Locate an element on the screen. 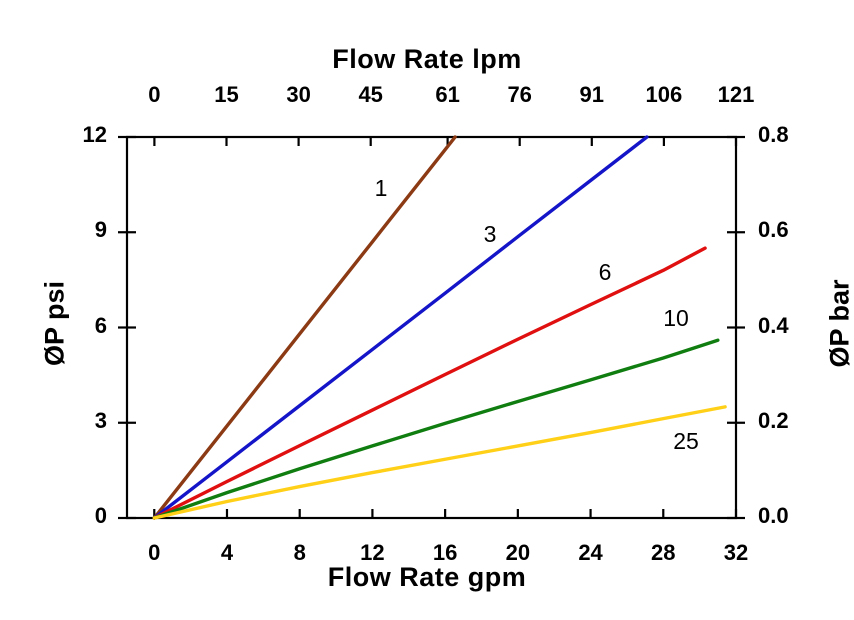 Image resolution: width=854 pixels, height=620 pixels. left-axis-tick-label: 0 is located at coordinates (100, 515).